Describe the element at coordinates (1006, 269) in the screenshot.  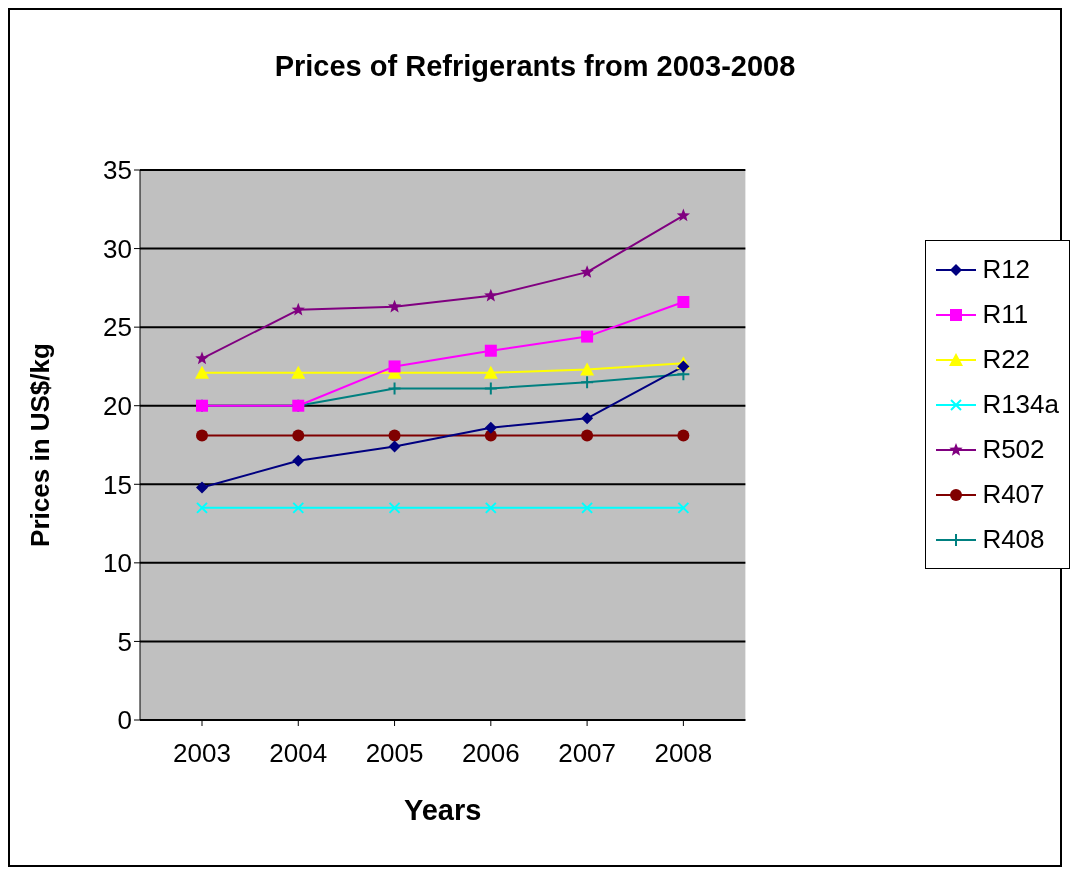
I see `legend-label: R12` at that location.